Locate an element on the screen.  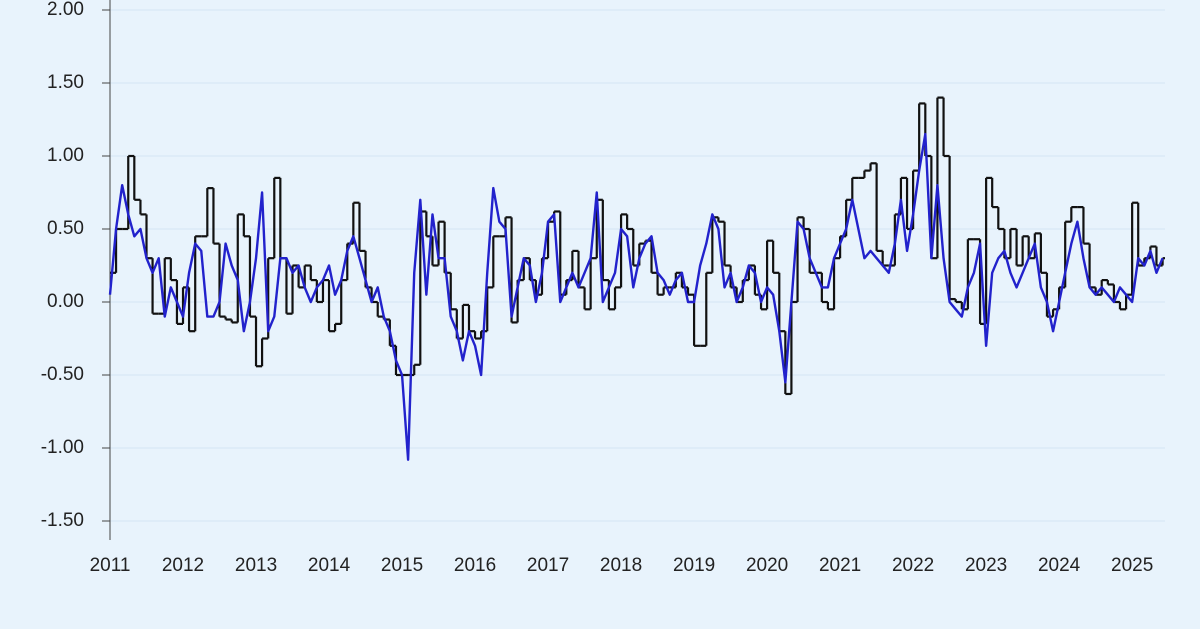
x-tick-label: 2024 is located at coordinates (1059, 565).